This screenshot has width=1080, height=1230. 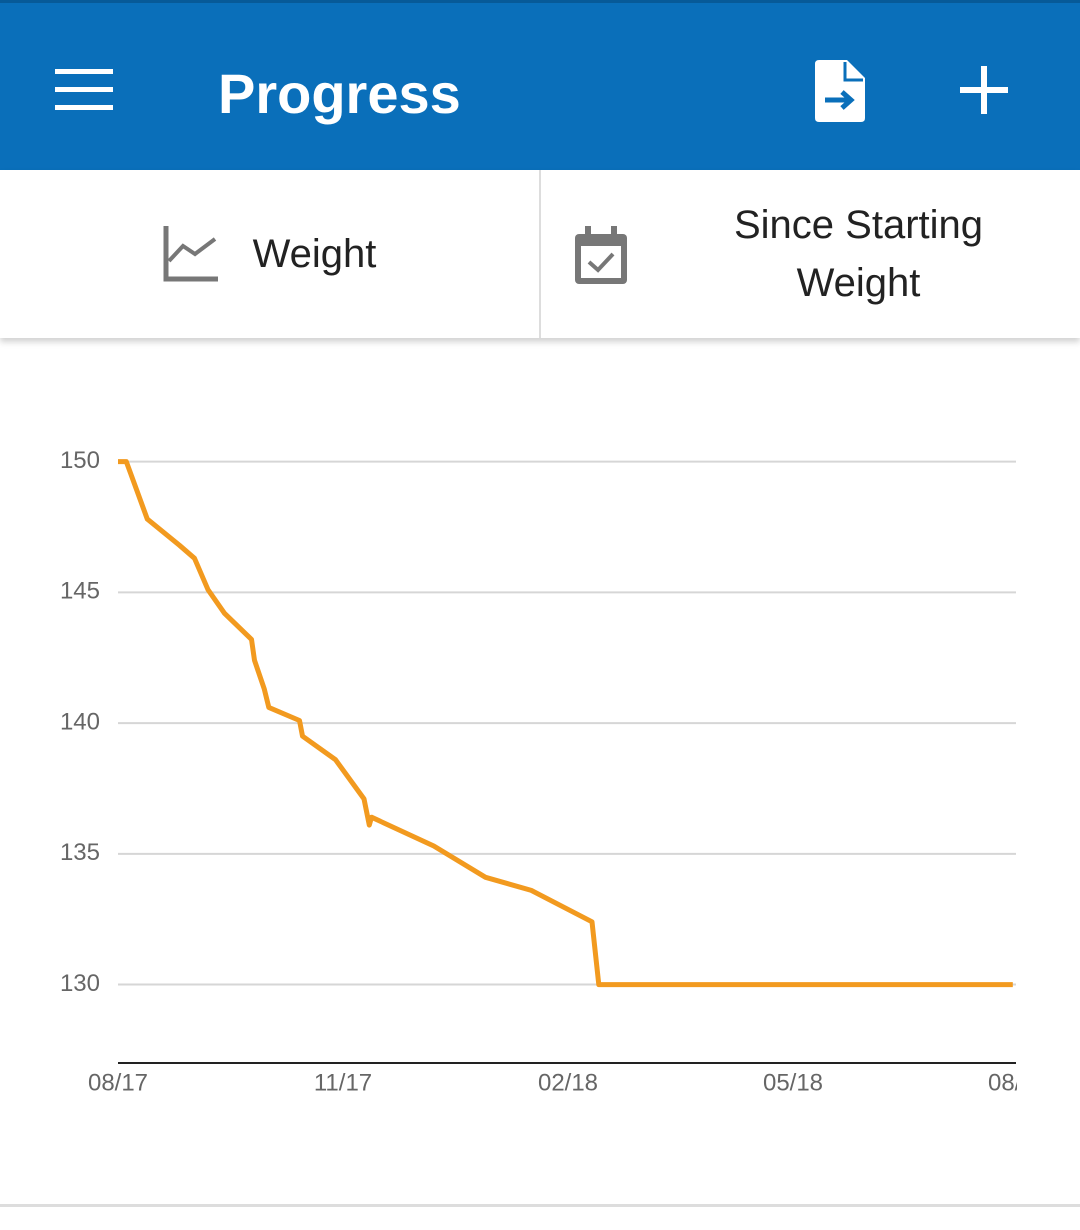 What do you see at coordinates (840, 91) in the screenshot?
I see `export-button` at bounding box center [840, 91].